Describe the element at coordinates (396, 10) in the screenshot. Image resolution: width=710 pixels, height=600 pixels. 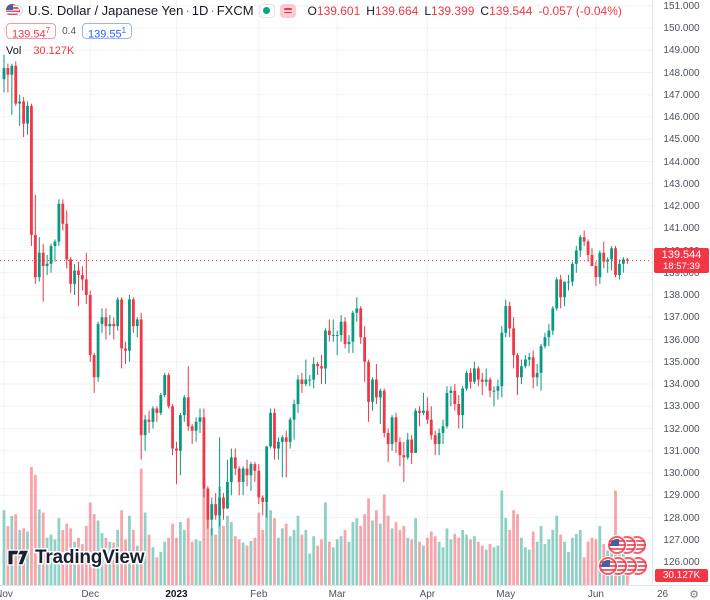
I see `high-value: 139.664` at that location.